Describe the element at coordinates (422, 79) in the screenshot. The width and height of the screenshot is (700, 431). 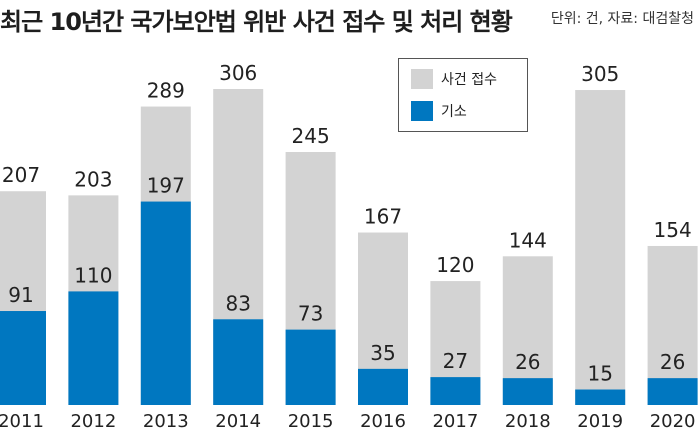
I see `legend-swatch-received` at that location.